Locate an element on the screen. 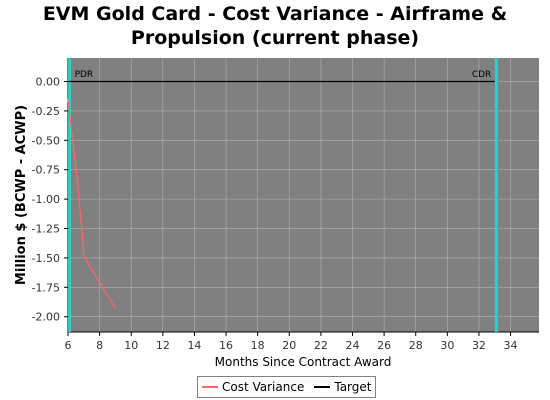  chart-title-line-2: Propulsion (current phase) is located at coordinates (275, 38).